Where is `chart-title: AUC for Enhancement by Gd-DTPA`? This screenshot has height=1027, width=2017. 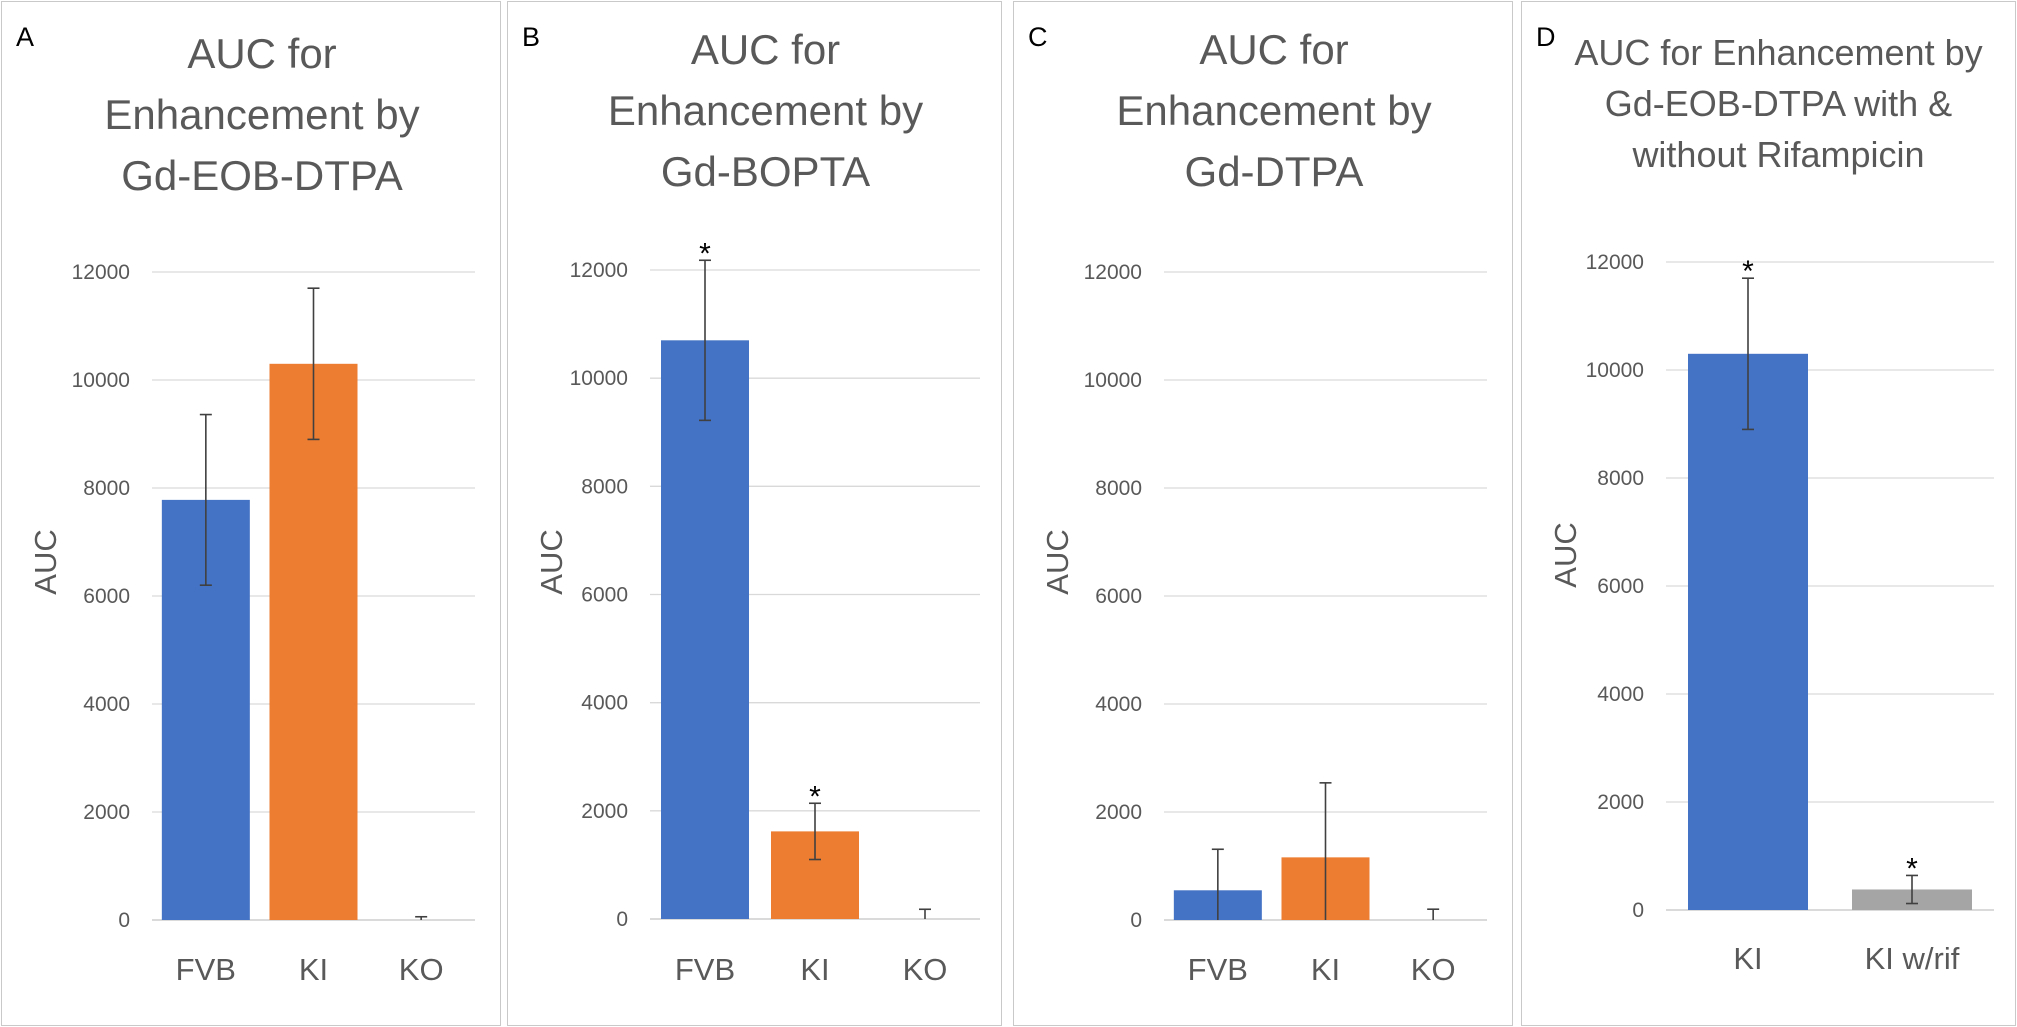
chart-title: AUC for Enhancement by Gd-DTPA is located at coordinates (1274, 110).